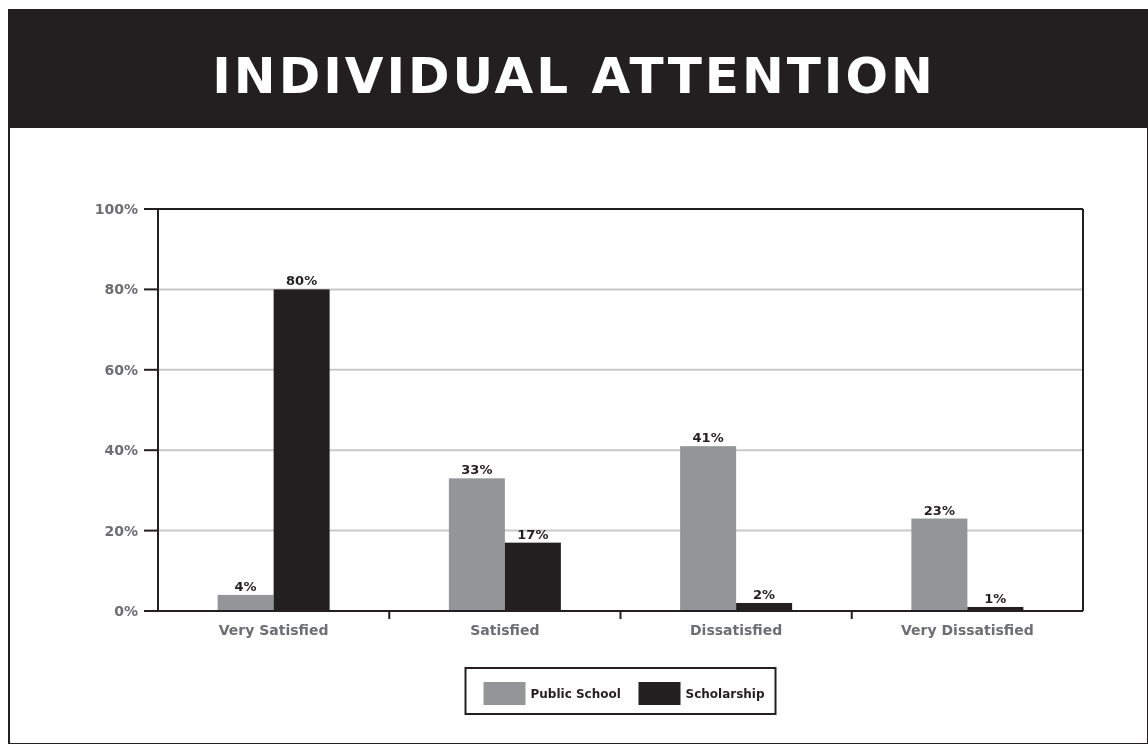 Image resolution: width=1148 pixels, height=744 pixels. I want to click on y-tick-label: 80%, so click(121, 289).